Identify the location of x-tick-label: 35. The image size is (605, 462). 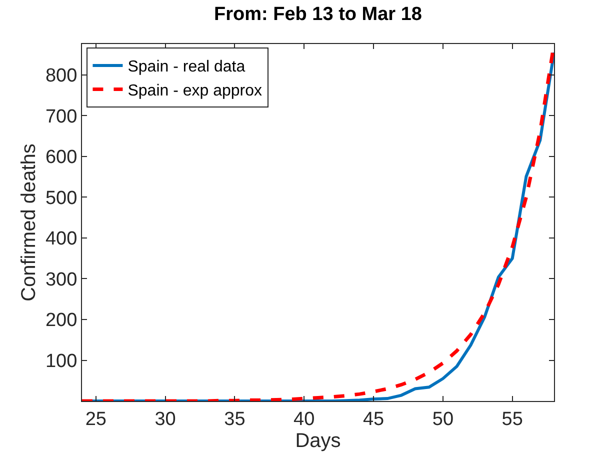
(235, 419).